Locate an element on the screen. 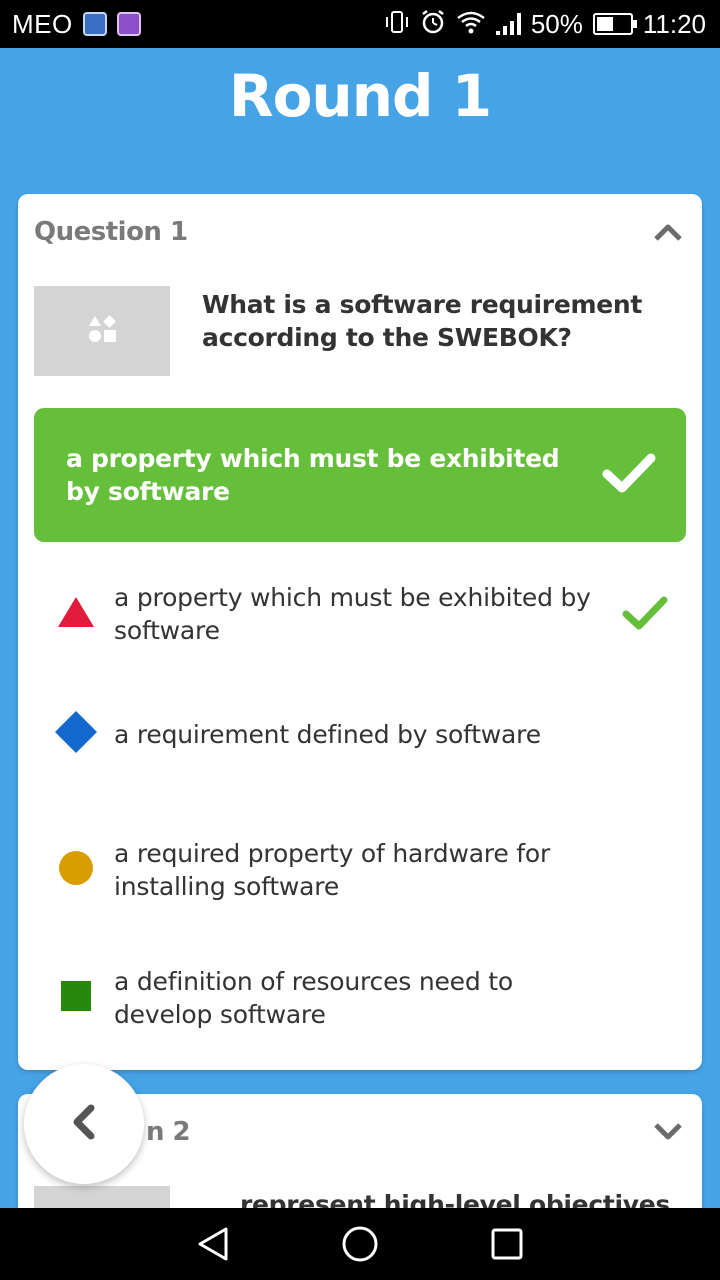  answer-text: a requirement defined by software is located at coordinates (327, 734).